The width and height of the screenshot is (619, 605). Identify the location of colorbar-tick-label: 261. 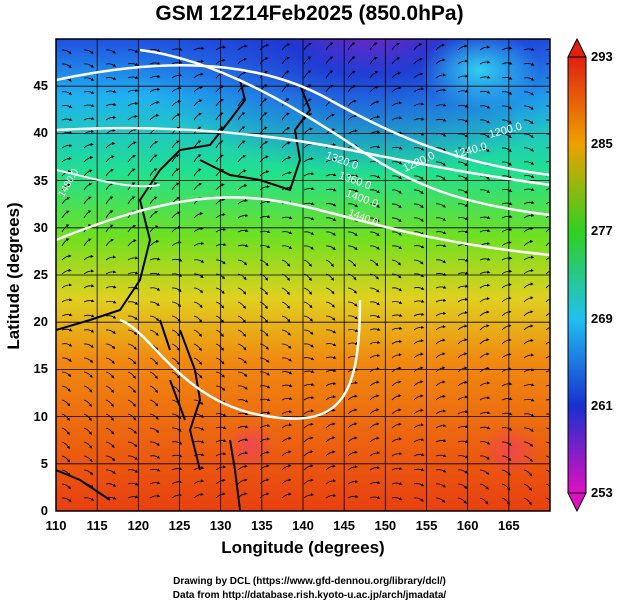
(602, 405).